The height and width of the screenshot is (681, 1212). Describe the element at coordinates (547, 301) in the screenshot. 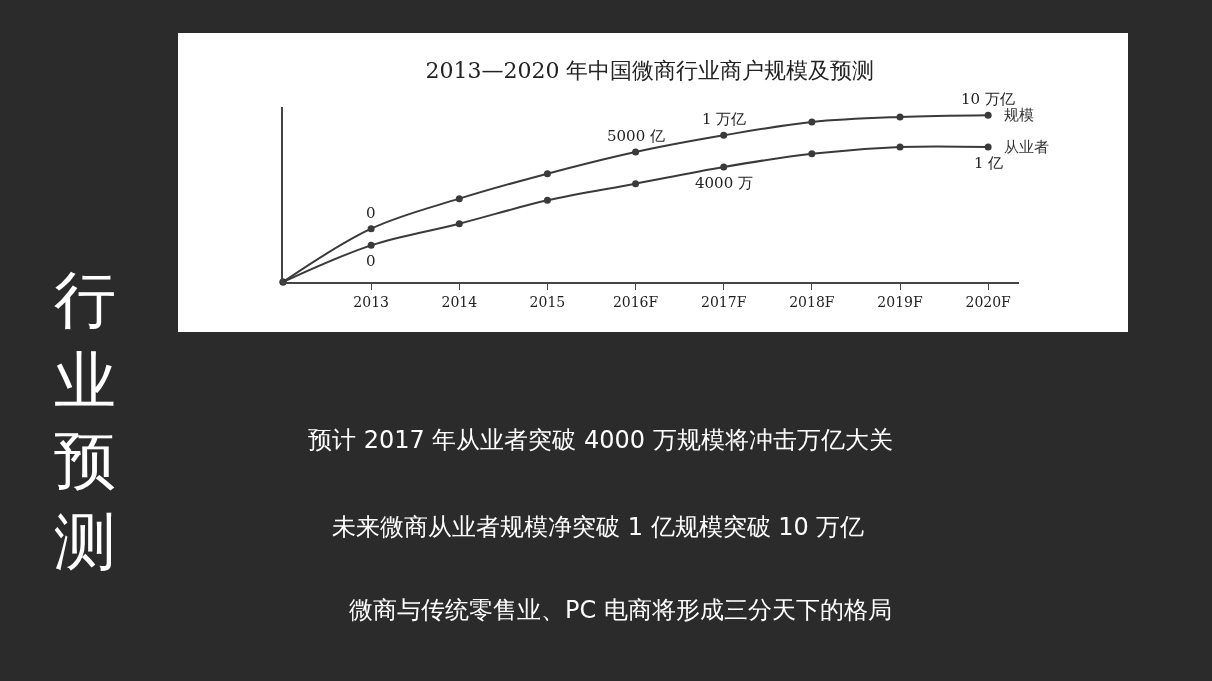

I see `x-tick-label: 2015` at that location.